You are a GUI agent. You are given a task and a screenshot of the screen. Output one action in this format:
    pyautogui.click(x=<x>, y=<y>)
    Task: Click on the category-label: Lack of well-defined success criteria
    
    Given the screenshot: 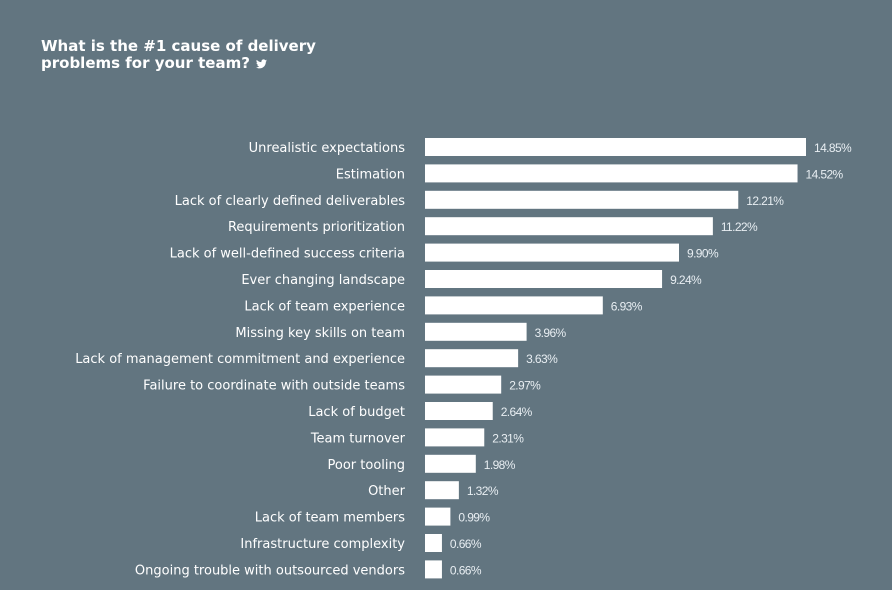 What is the action you would take?
    pyautogui.click(x=287, y=254)
    